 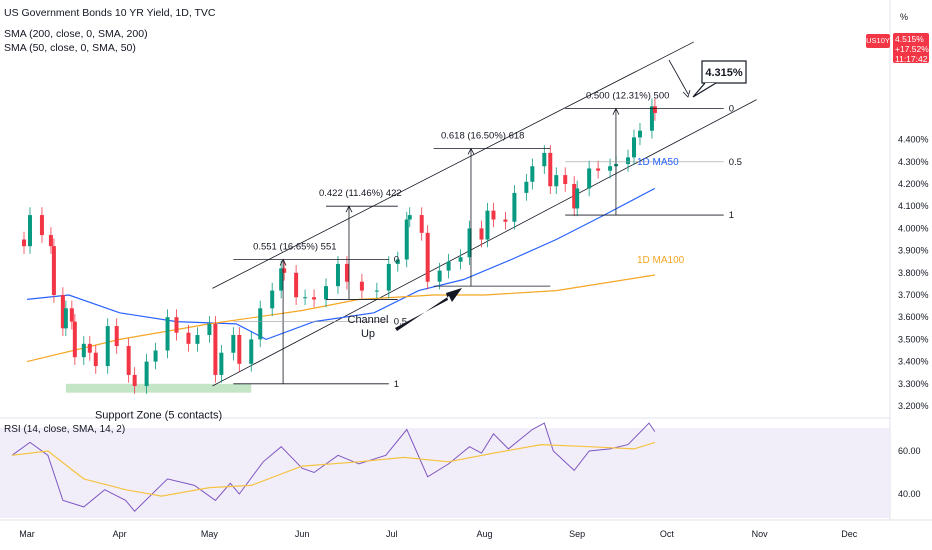 What do you see at coordinates (482, 135) in the screenshot?
I see `fib-label: 0.618 (16.50%) 618` at bounding box center [482, 135].